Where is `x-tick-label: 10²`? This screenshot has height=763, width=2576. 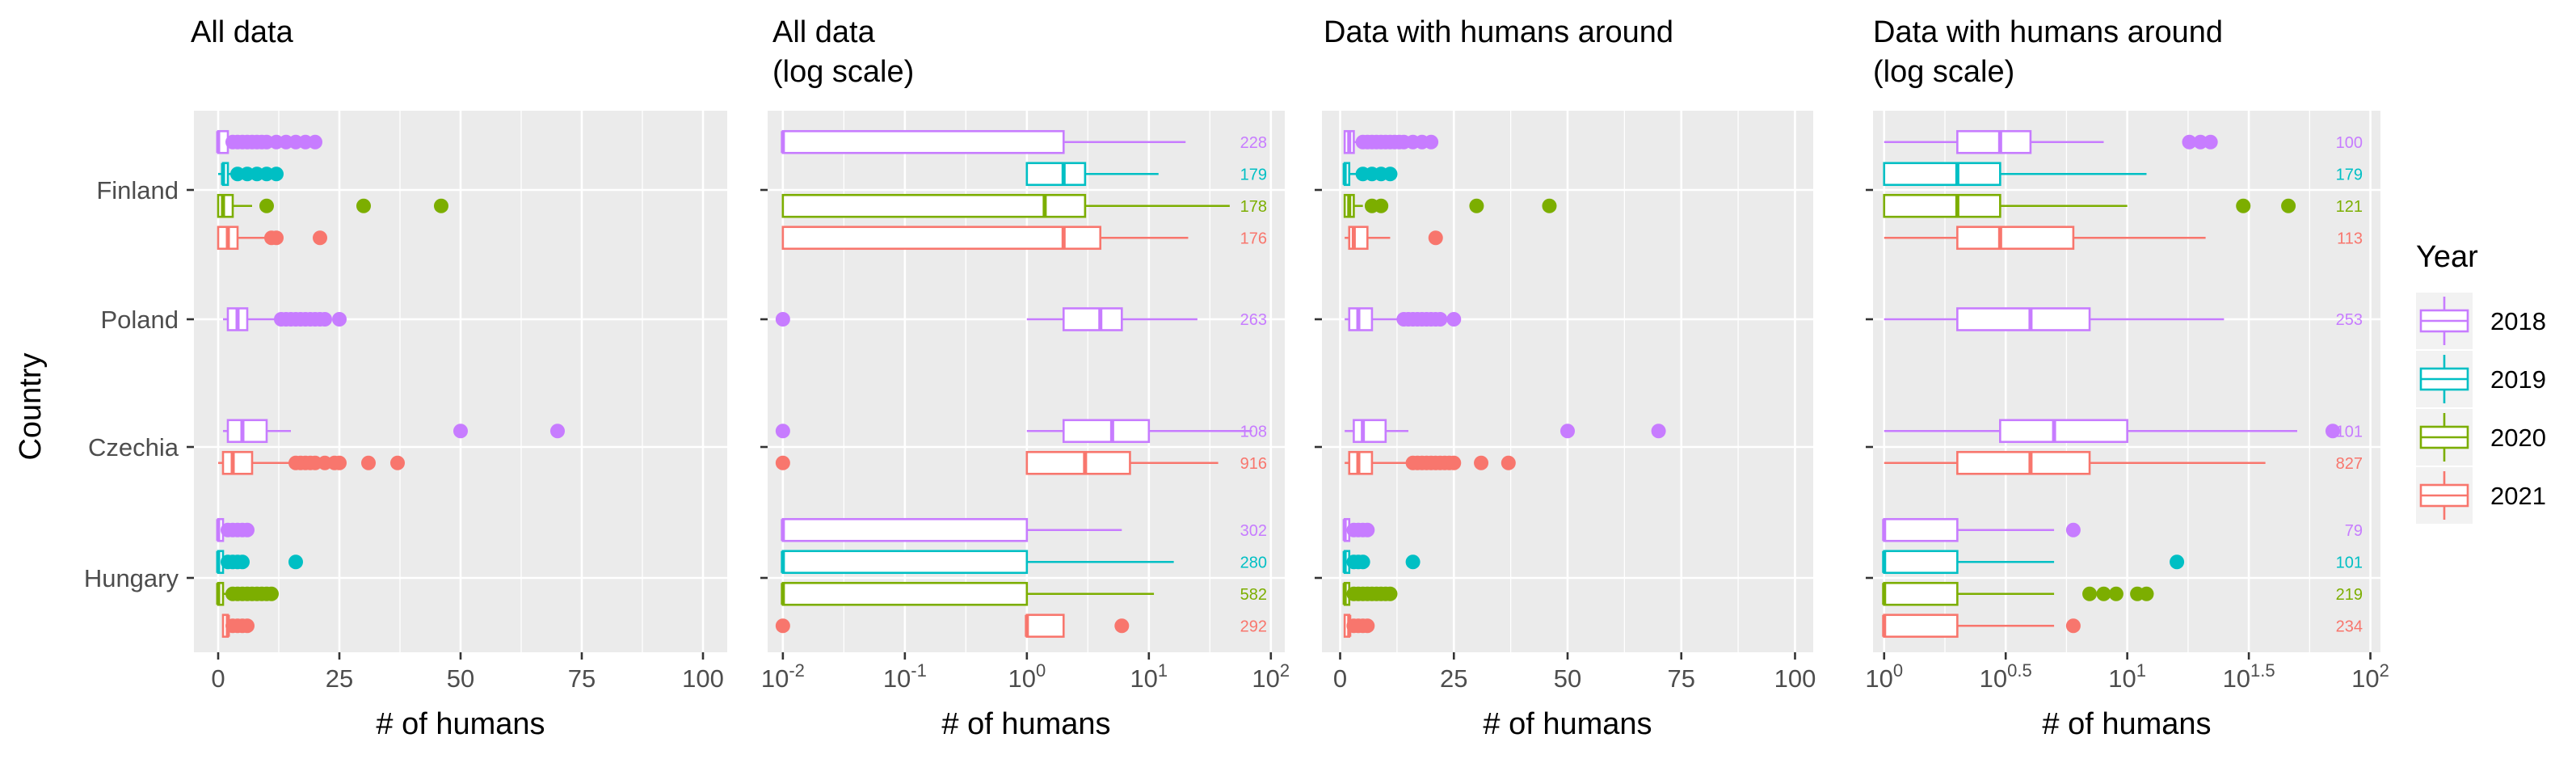 x-tick-label: 10² is located at coordinates (2370, 677).